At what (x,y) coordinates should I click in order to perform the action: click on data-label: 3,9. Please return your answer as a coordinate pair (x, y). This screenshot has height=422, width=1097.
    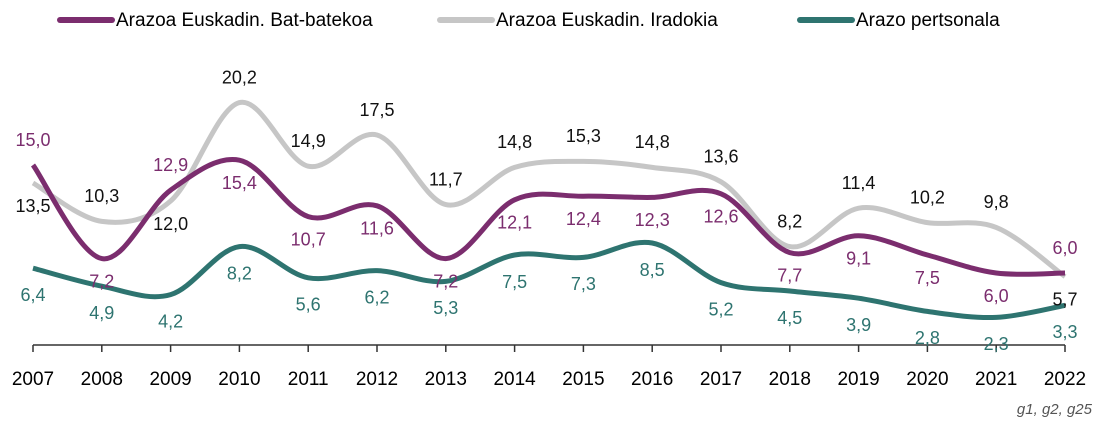
    Looking at the image, I should click on (858, 325).